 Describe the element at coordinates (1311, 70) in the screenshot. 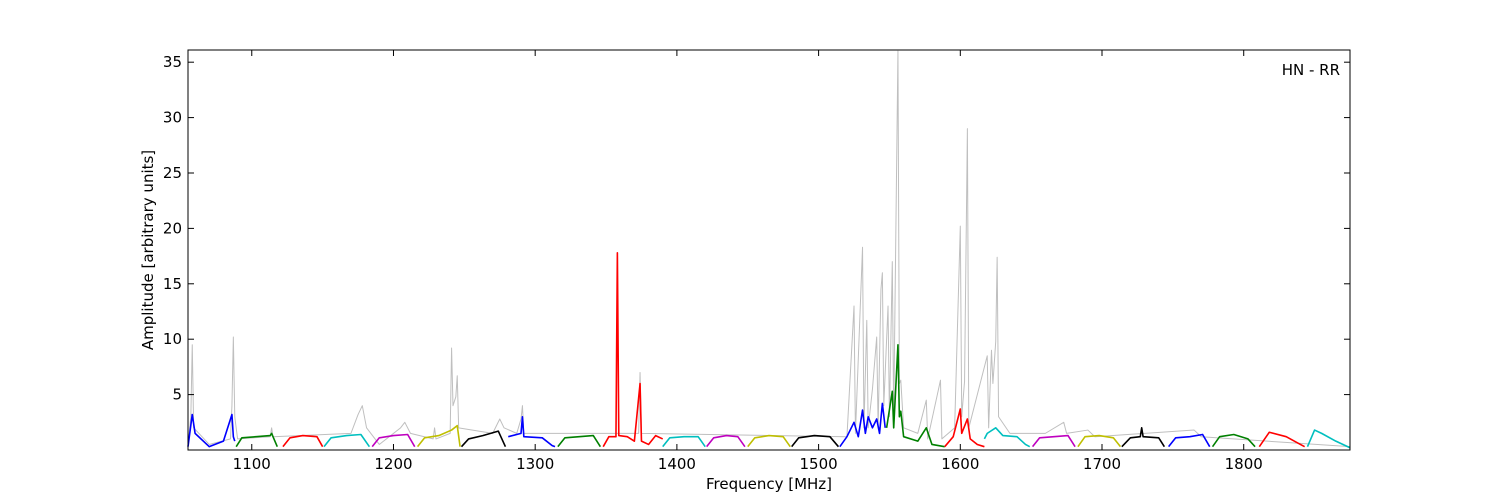

I see `annotation: HN - RR` at that location.